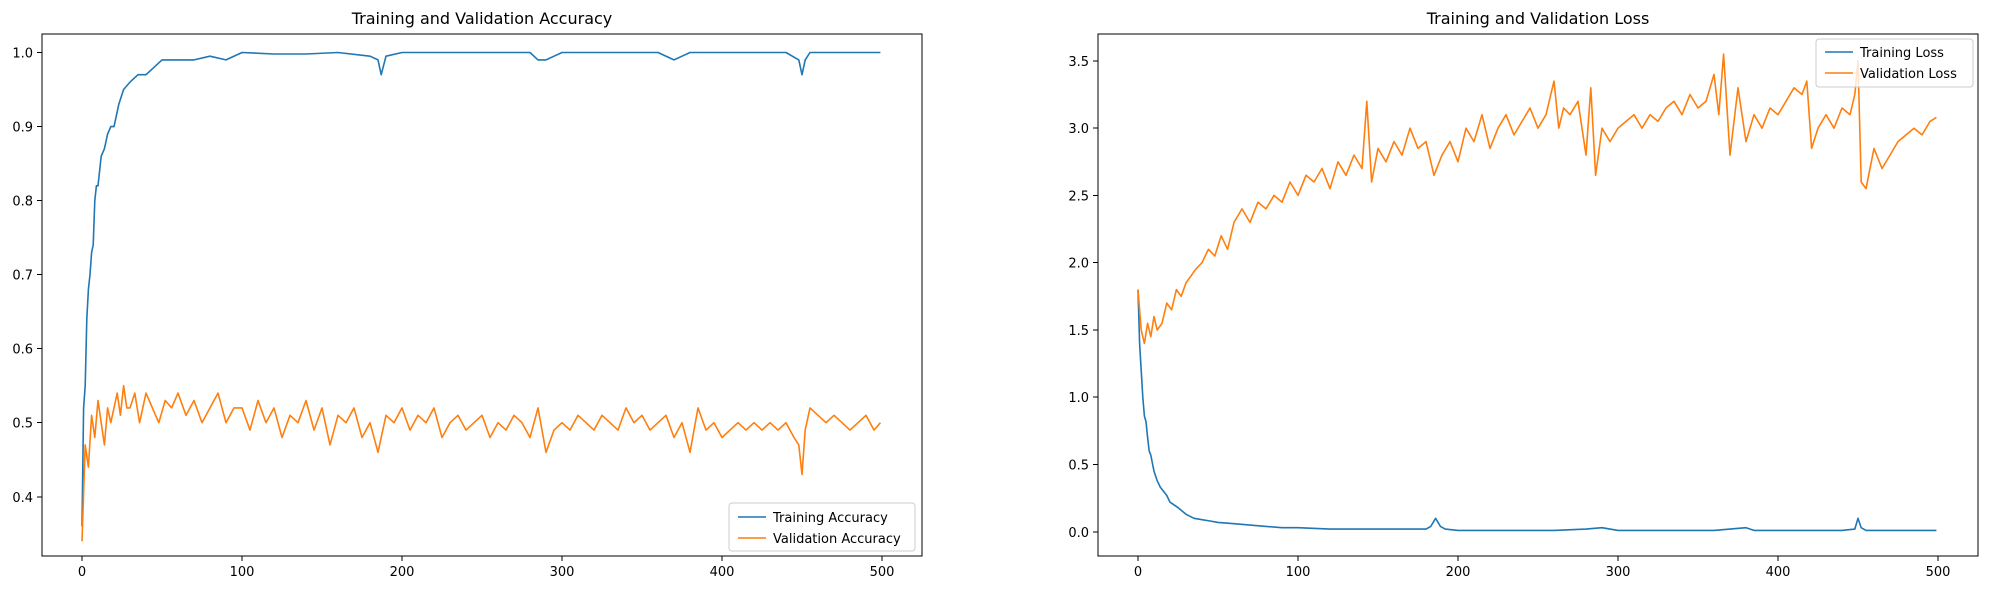 The width and height of the screenshot is (1989, 591). What do you see at coordinates (1083, 298) in the screenshot?
I see `y-axis-ticks: 0.0 0.5 1.0 1.5 2.0 2.5 3.0 3.5` at bounding box center [1083, 298].